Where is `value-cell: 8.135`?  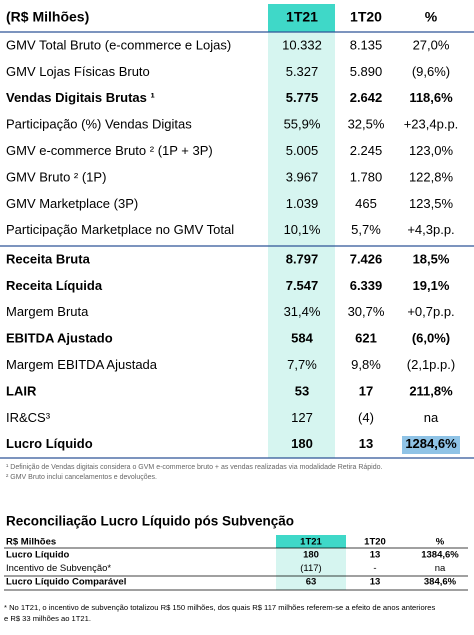
value-cell: 8.135 is located at coordinates (366, 44).